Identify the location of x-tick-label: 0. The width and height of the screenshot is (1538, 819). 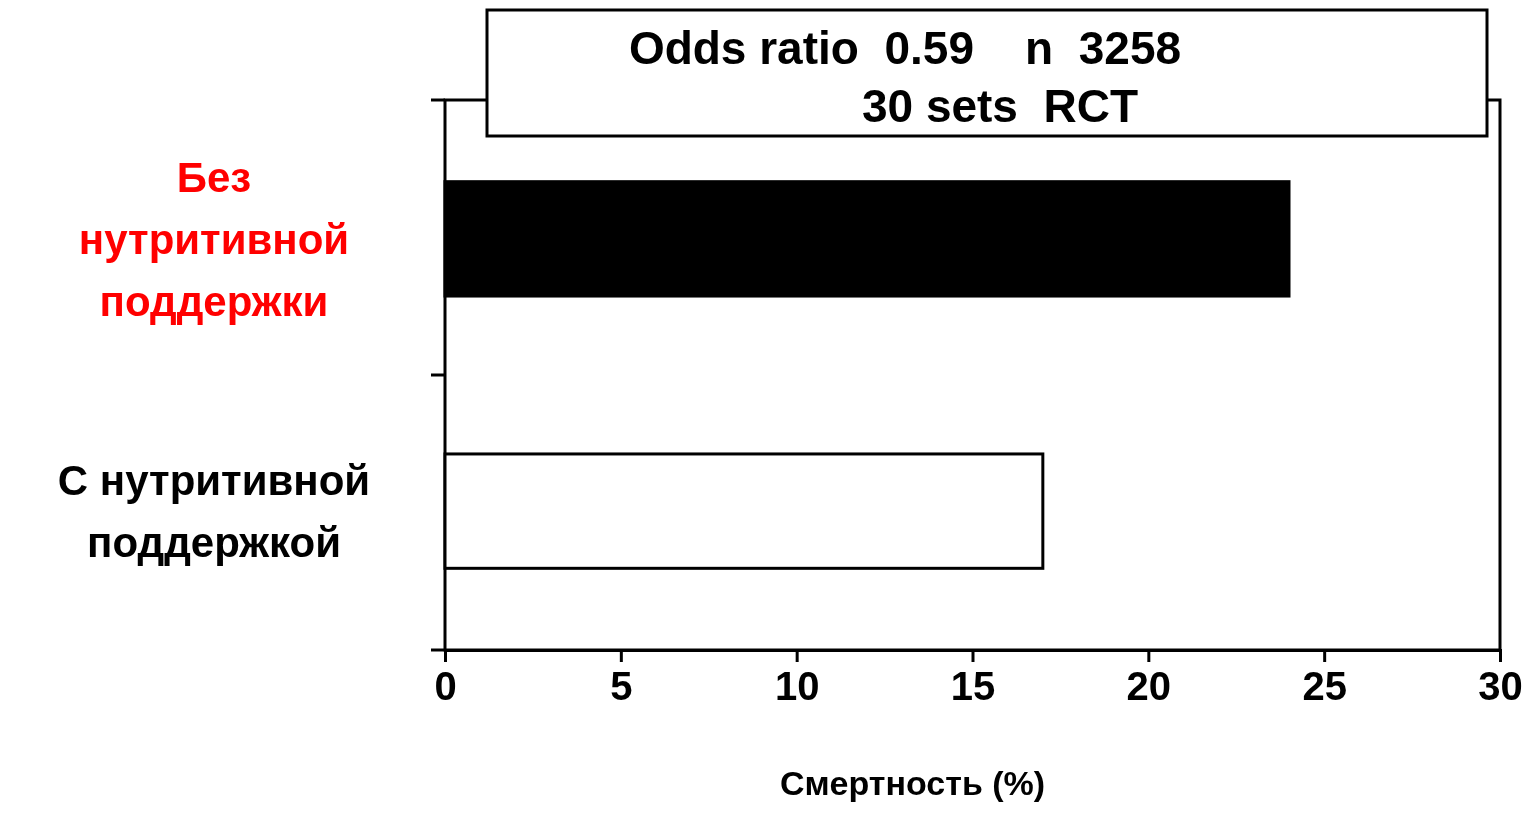
(445, 686).